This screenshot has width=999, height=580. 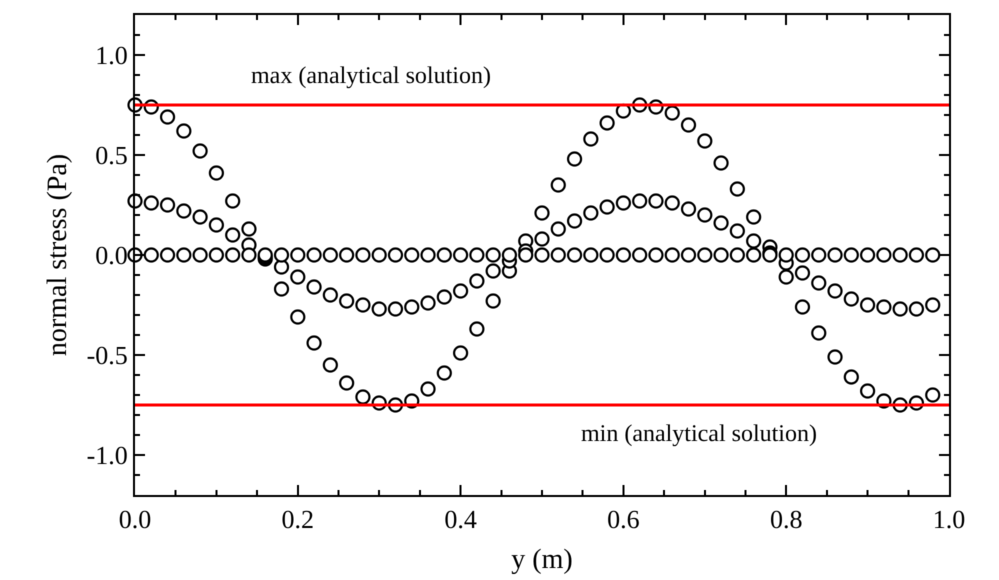 I want to click on x-tick-label: 0.2, so click(x=298, y=519).